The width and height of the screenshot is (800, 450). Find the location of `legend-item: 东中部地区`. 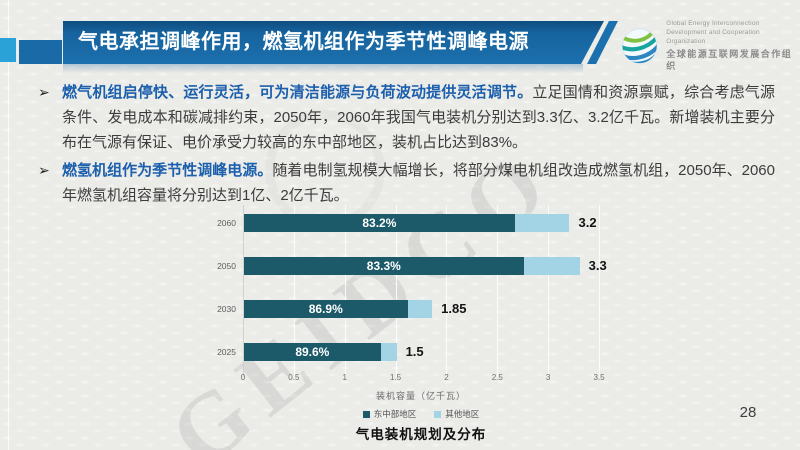

legend-item: 东中部地区 is located at coordinates (389, 414).